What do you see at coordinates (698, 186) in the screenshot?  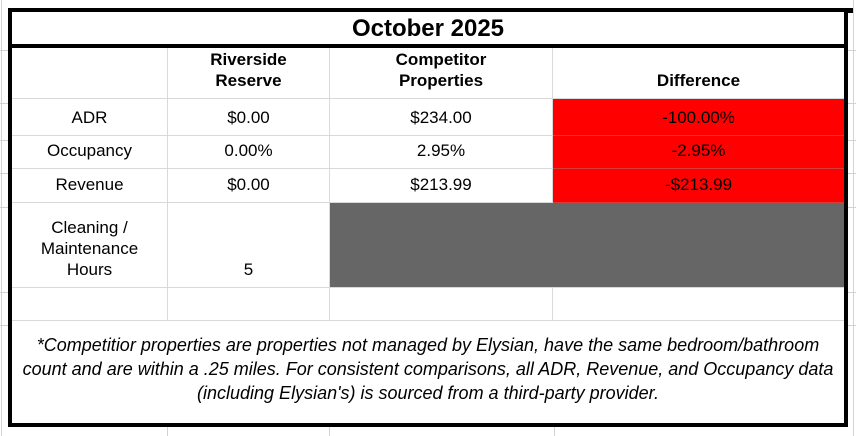 I see `revenue-difference-value: -$213.99` at bounding box center [698, 186].